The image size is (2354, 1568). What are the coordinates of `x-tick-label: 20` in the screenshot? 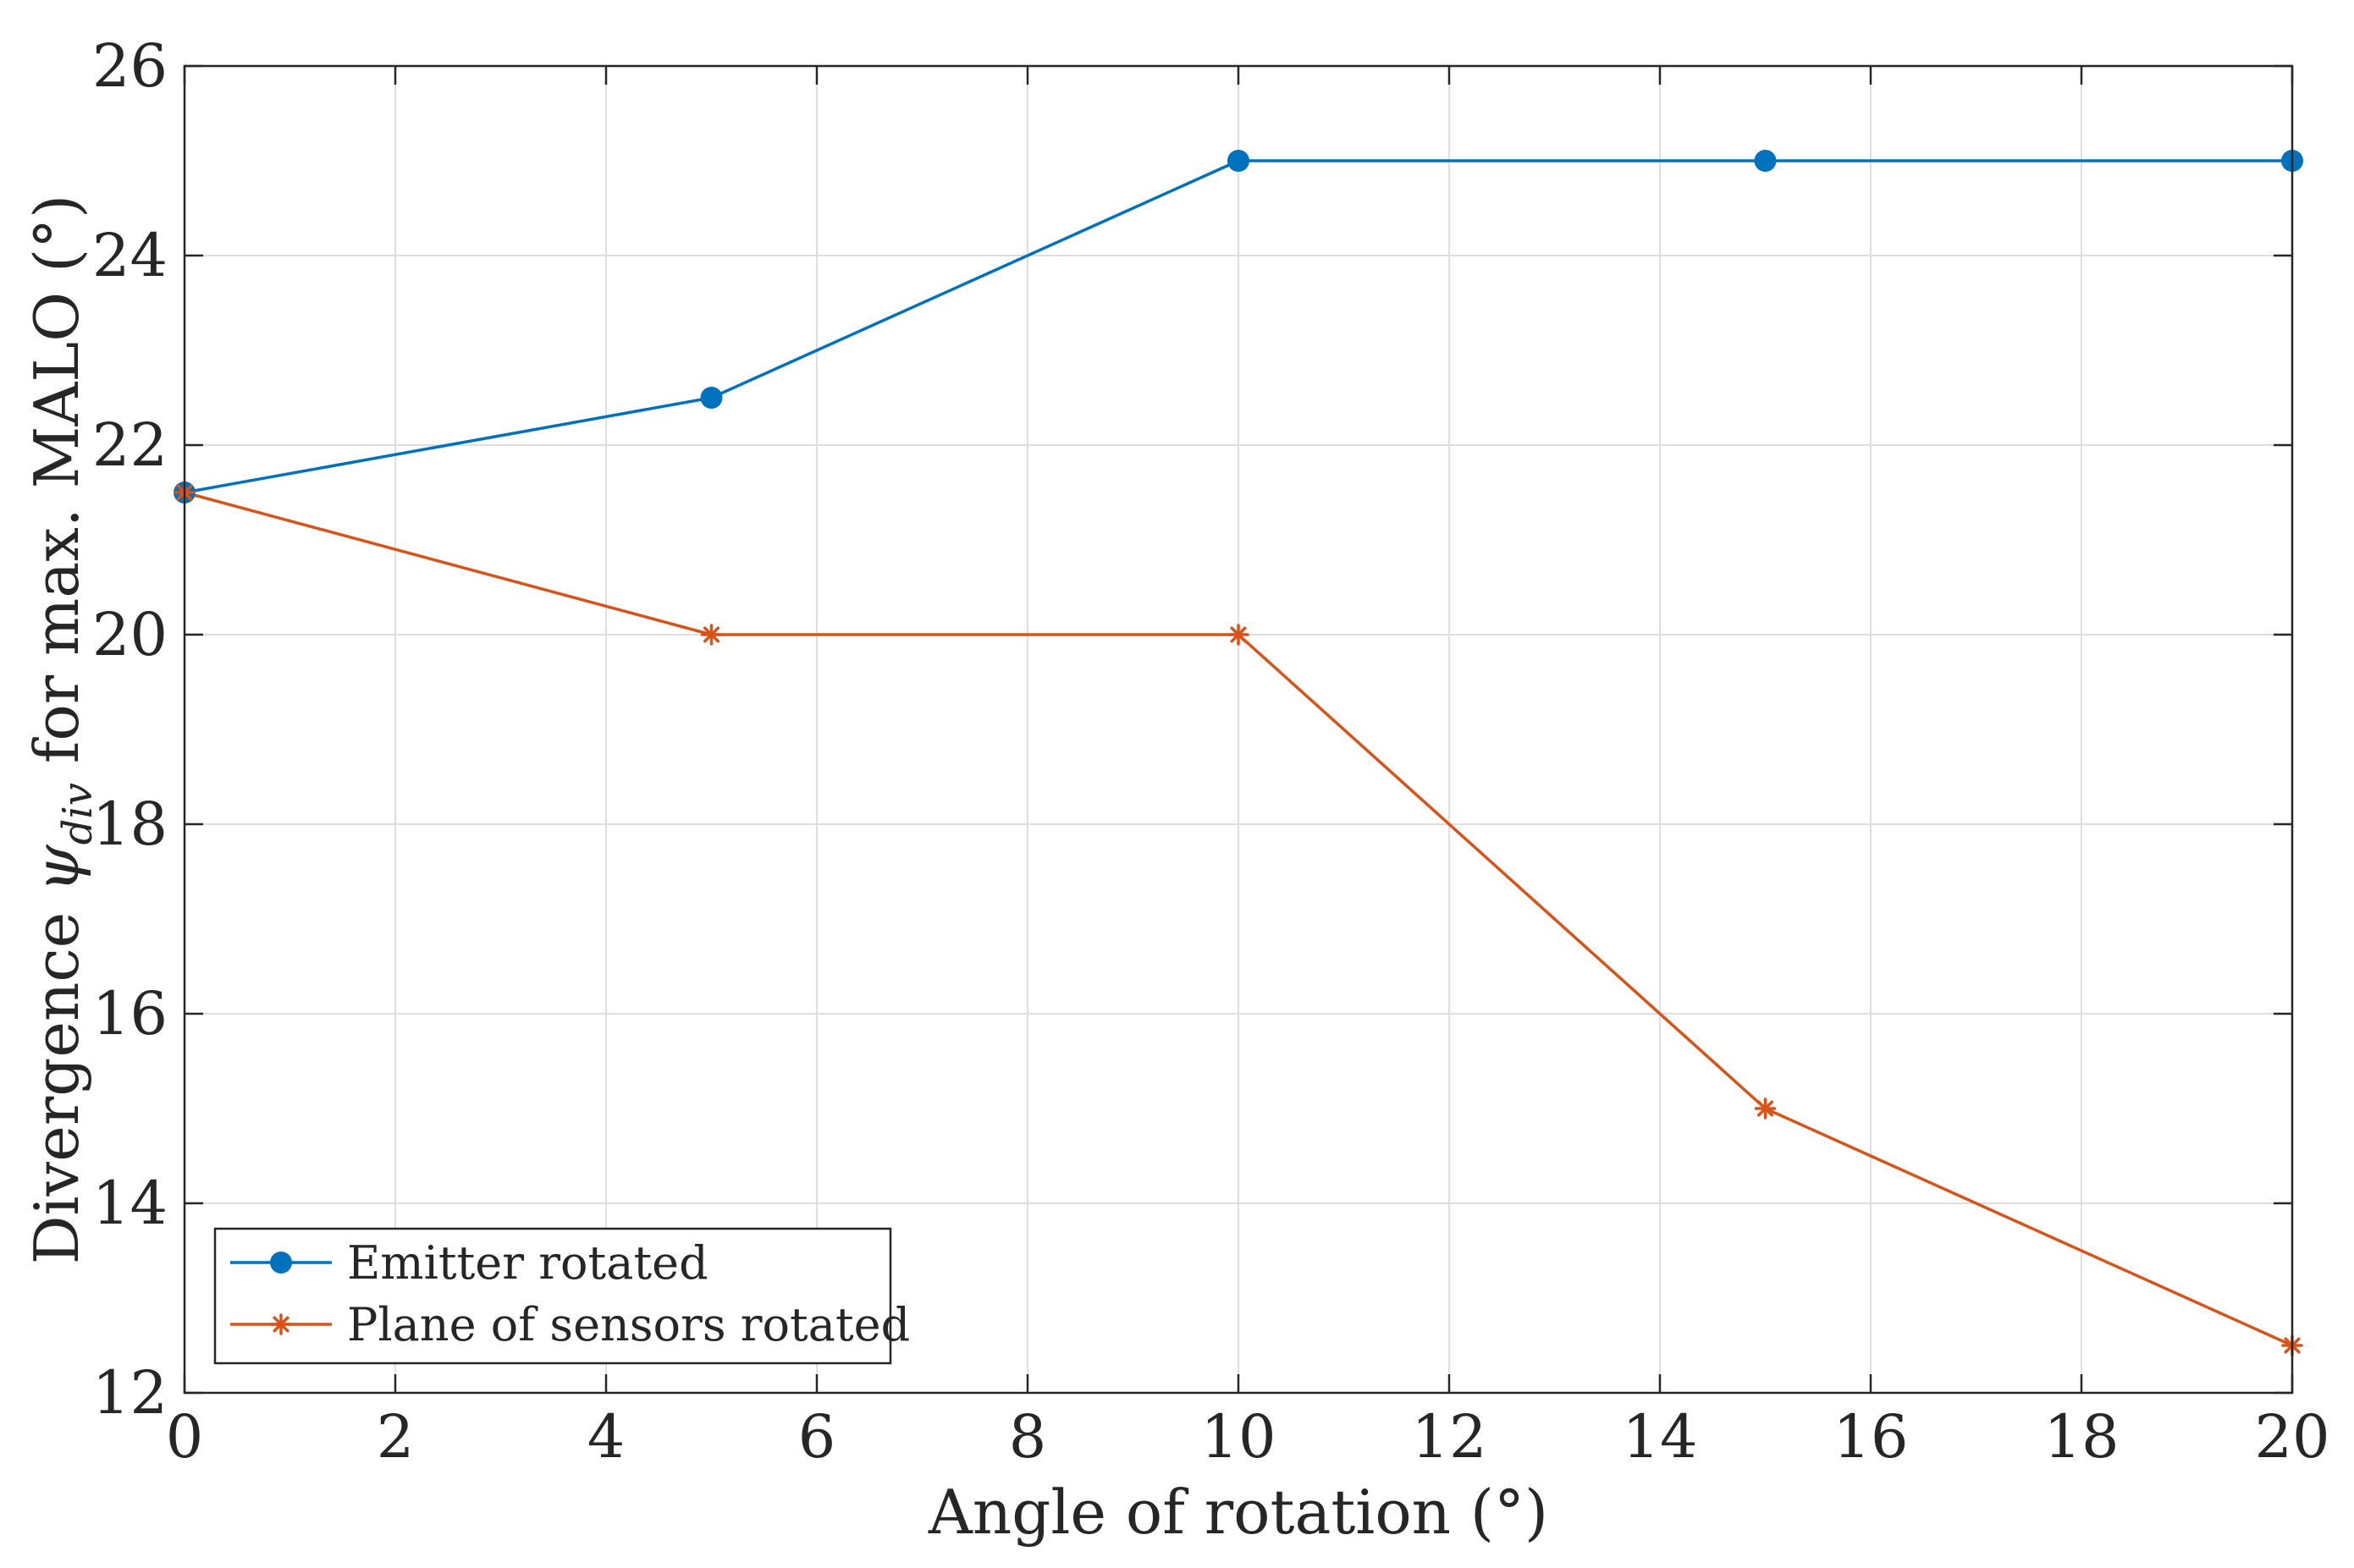 It's located at (2291, 1437).